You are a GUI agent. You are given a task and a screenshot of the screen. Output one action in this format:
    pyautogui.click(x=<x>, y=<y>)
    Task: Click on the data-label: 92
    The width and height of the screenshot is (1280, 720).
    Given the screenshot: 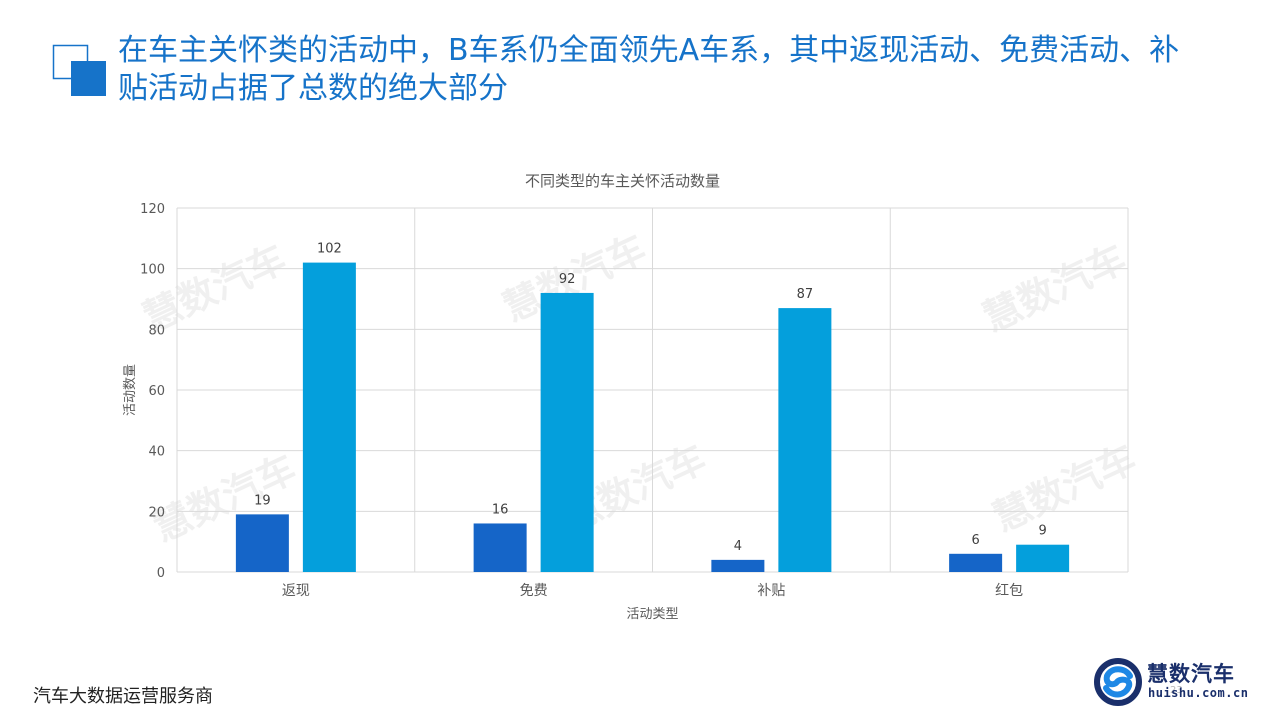 What is the action you would take?
    pyautogui.click(x=567, y=279)
    